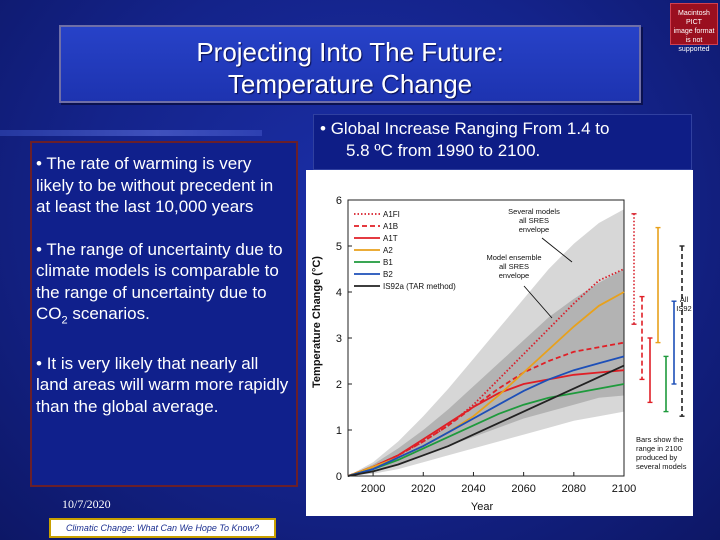 Image resolution: width=720 pixels, height=540 pixels. Describe the element at coordinates (108, 313) in the screenshot. I see `bullet-text-tail: scenarios.` at that location.